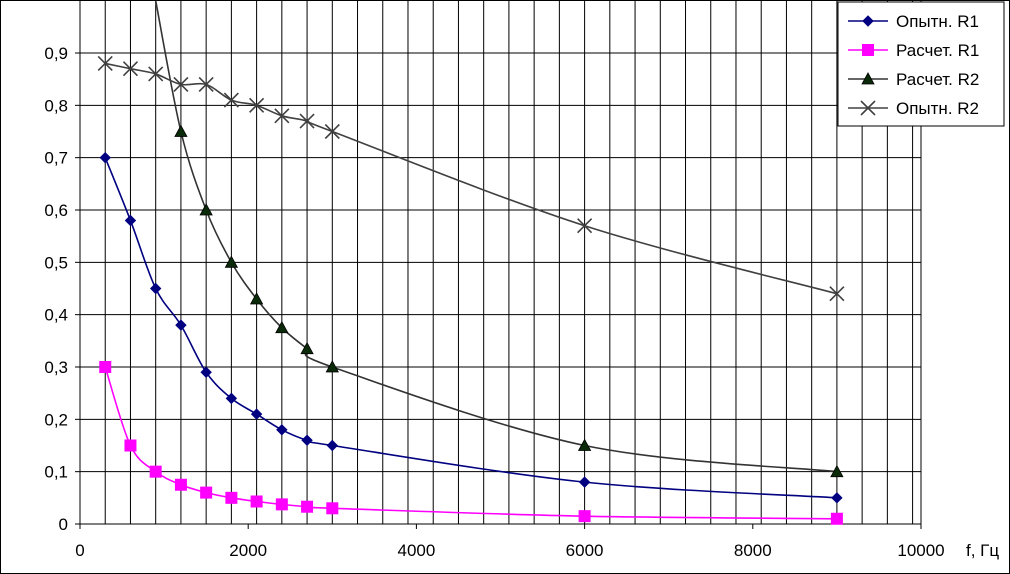 The image size is (1010, 574). What do you see at coordinates (56, 419) in the screenshot?
I see `y-tick-label: 0,2` at bounding box center [56, 419].